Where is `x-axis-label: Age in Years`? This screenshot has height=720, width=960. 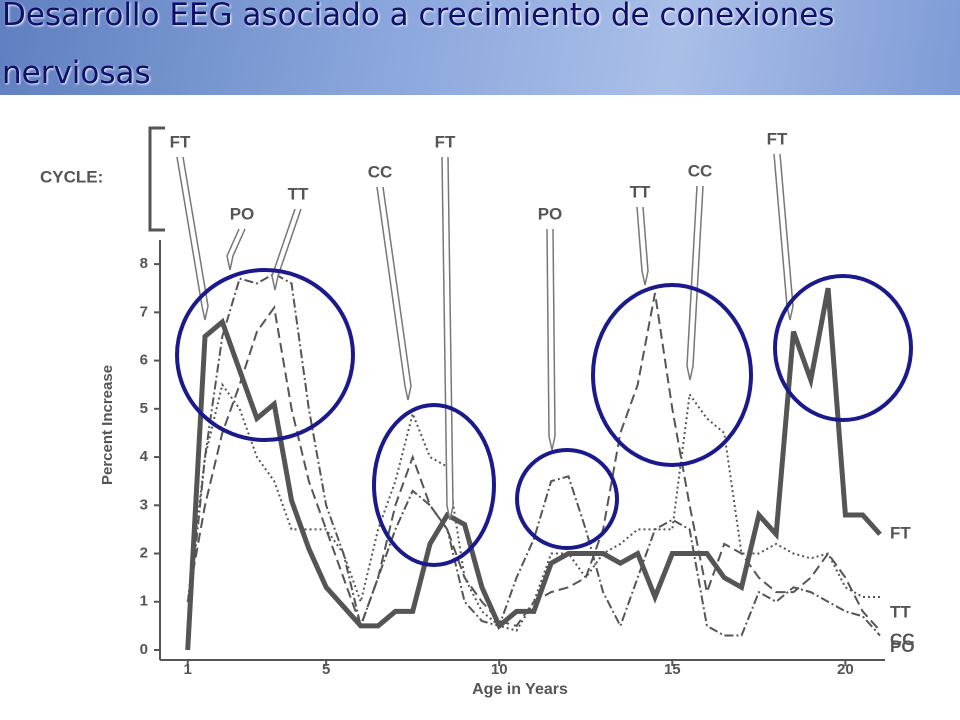 x-axis-label: Age in Years is located at coordinates (520, 689).